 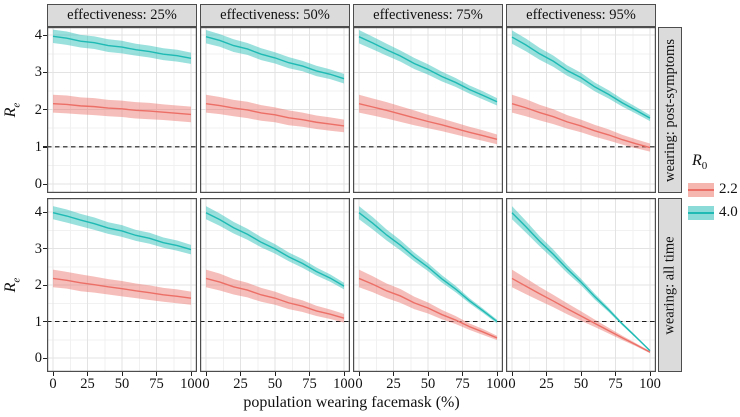 I want to click on facet-col-strip-0: effectiveness: 25%, so click(x=122, y=15).